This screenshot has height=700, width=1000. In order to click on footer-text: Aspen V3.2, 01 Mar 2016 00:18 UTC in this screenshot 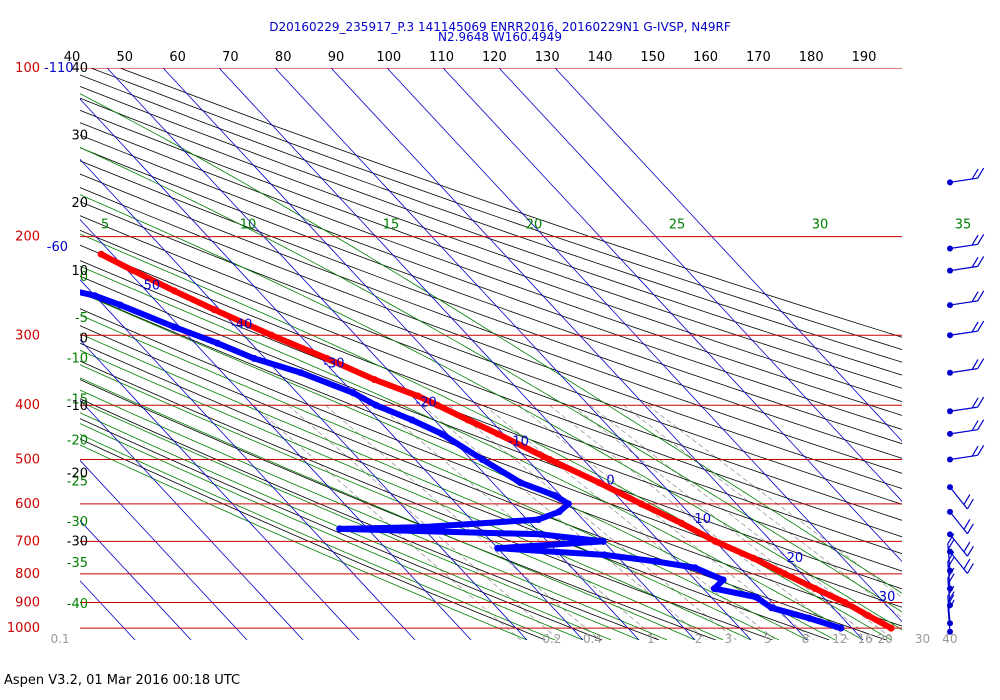, I will do `click(122, 680)`.